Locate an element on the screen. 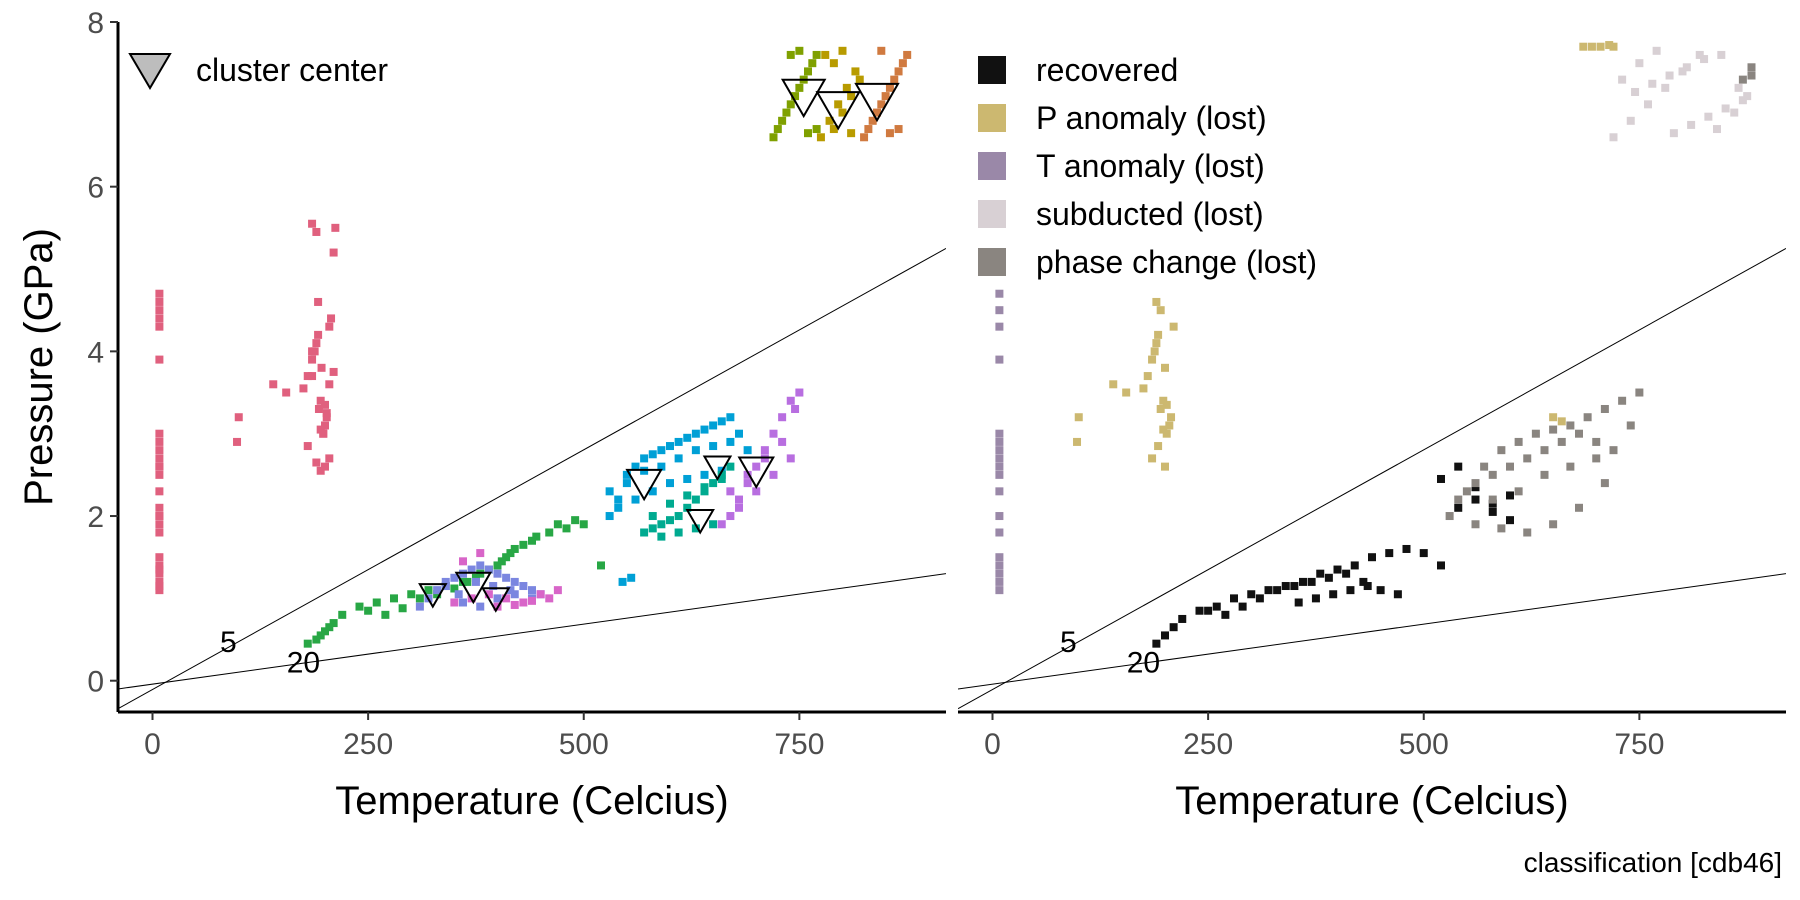 The width and height of the screenshot is (1800, 900). caption: classification [cdb46] is located at coordinates (1653, 862).